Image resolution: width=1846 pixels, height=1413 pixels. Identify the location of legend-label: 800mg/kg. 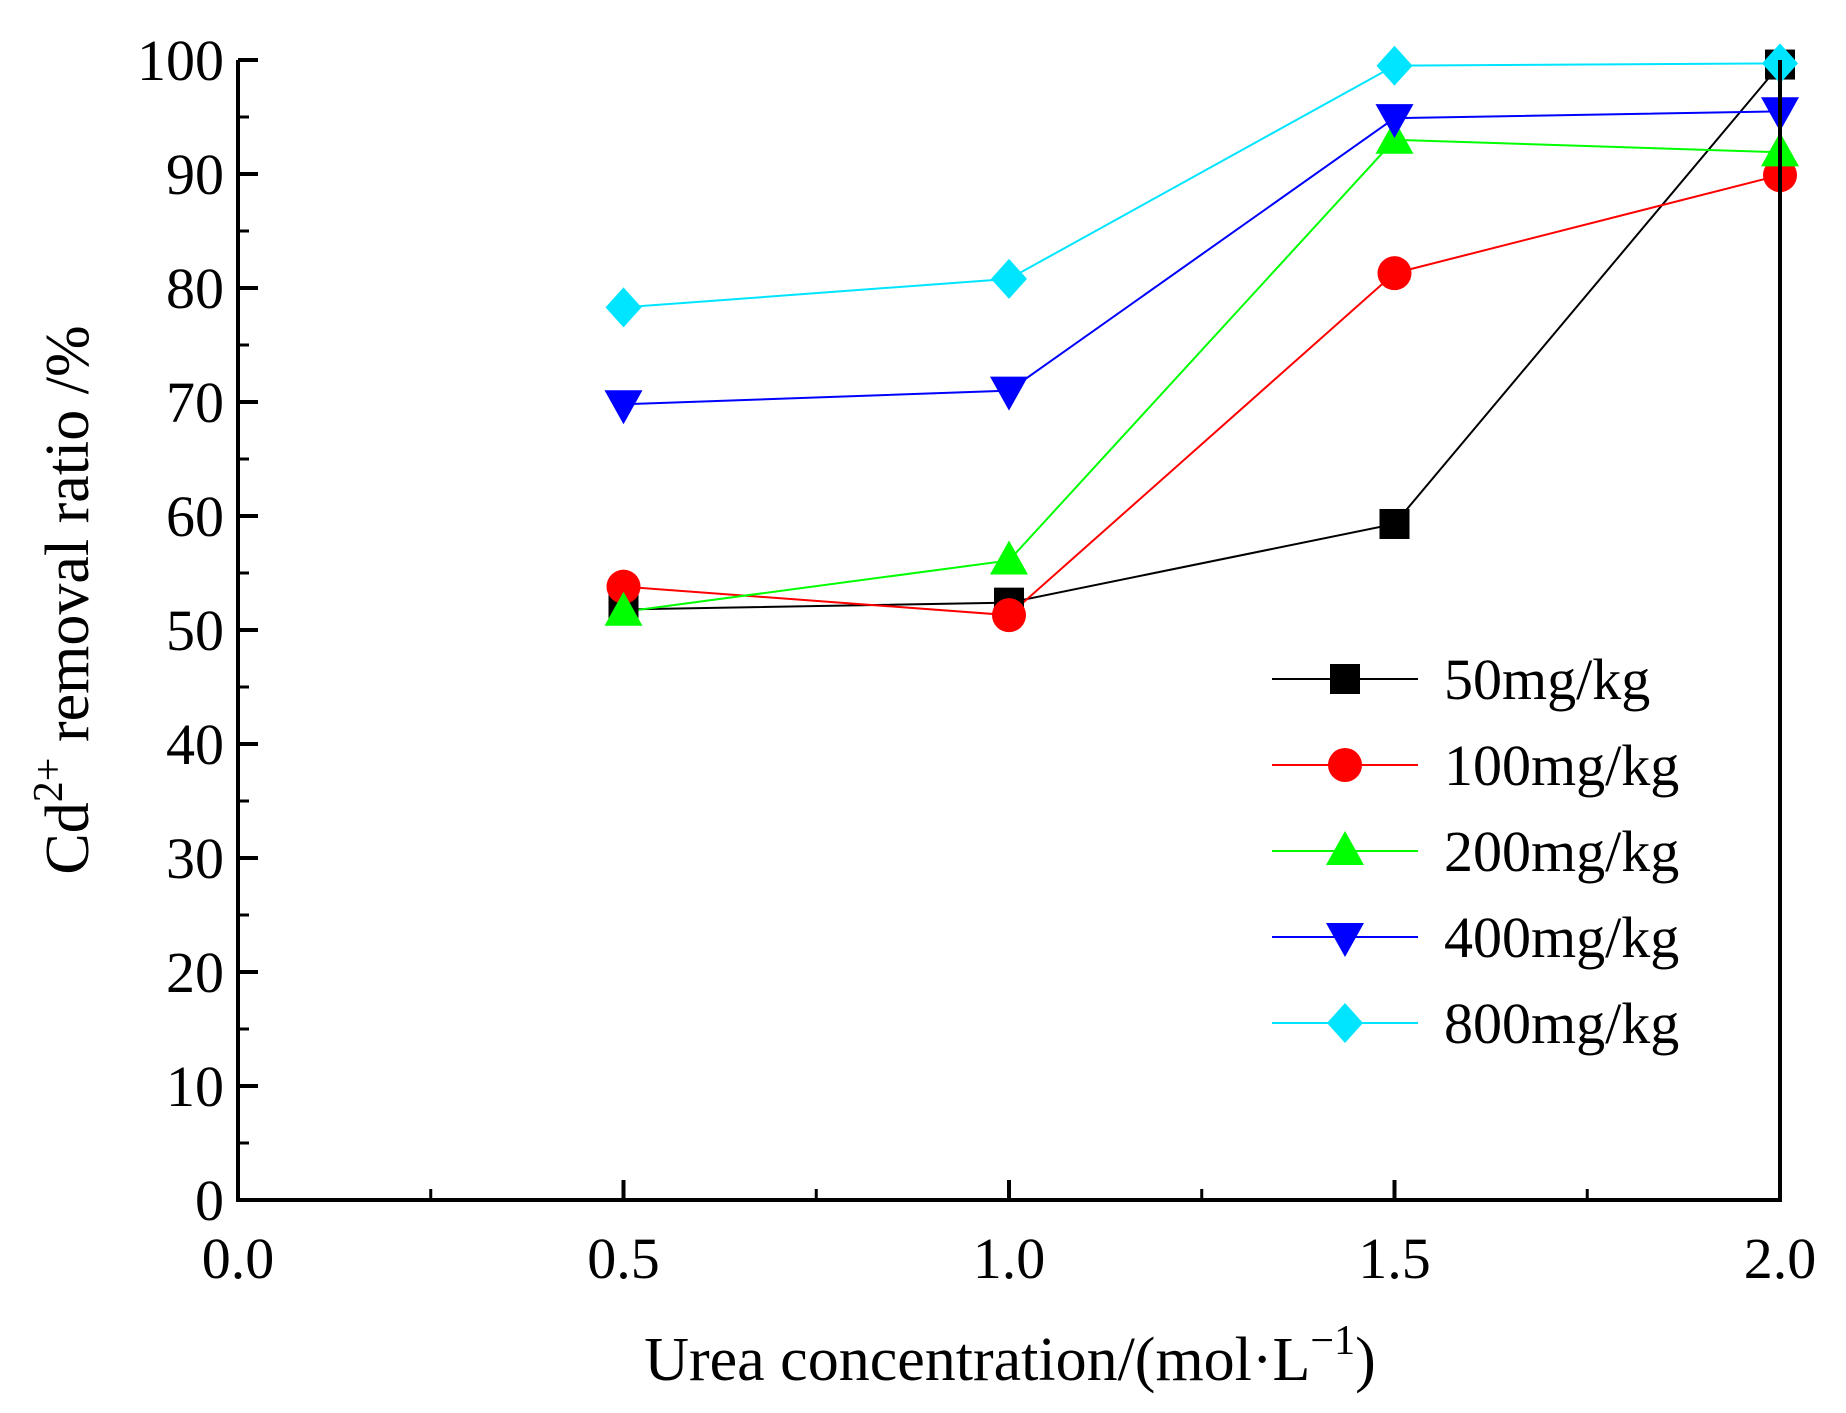
(1561, 1023).